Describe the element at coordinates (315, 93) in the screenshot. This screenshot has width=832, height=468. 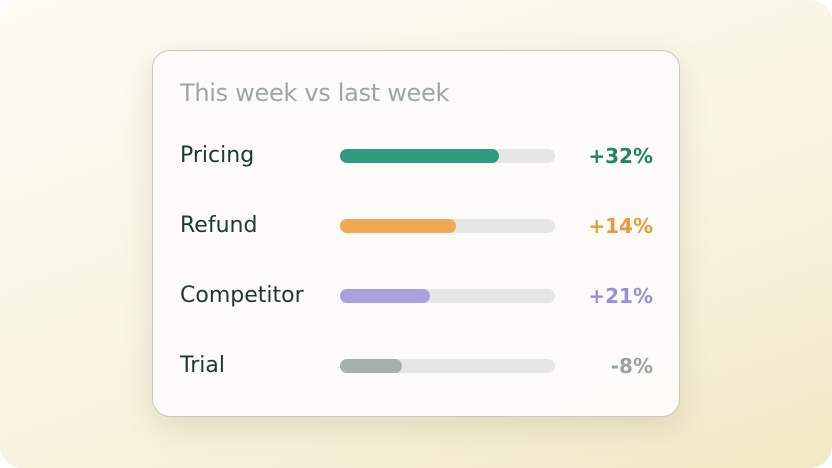
I see `card-title: This week vs last week` at that location.